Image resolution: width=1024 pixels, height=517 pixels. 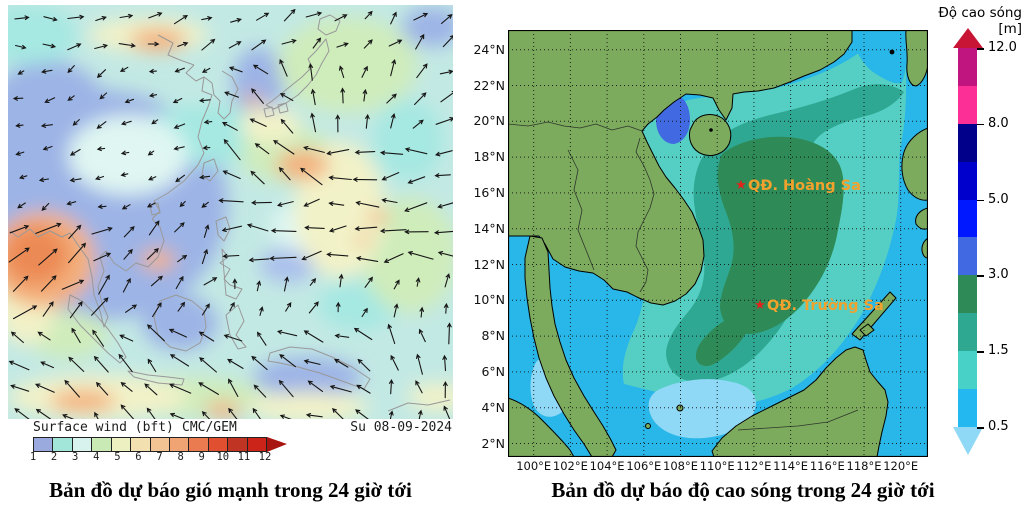 I want to click on wave-colorbar-tick-label: 0.5, so click(x=998, y=426).